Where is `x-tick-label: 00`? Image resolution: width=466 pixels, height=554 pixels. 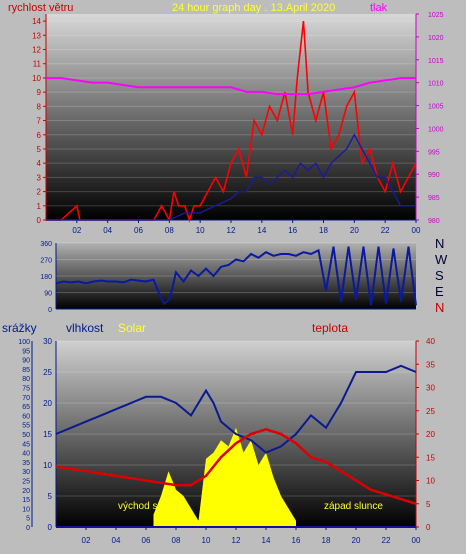
x-tick-label: 00 is located at coordinates (416, 230).